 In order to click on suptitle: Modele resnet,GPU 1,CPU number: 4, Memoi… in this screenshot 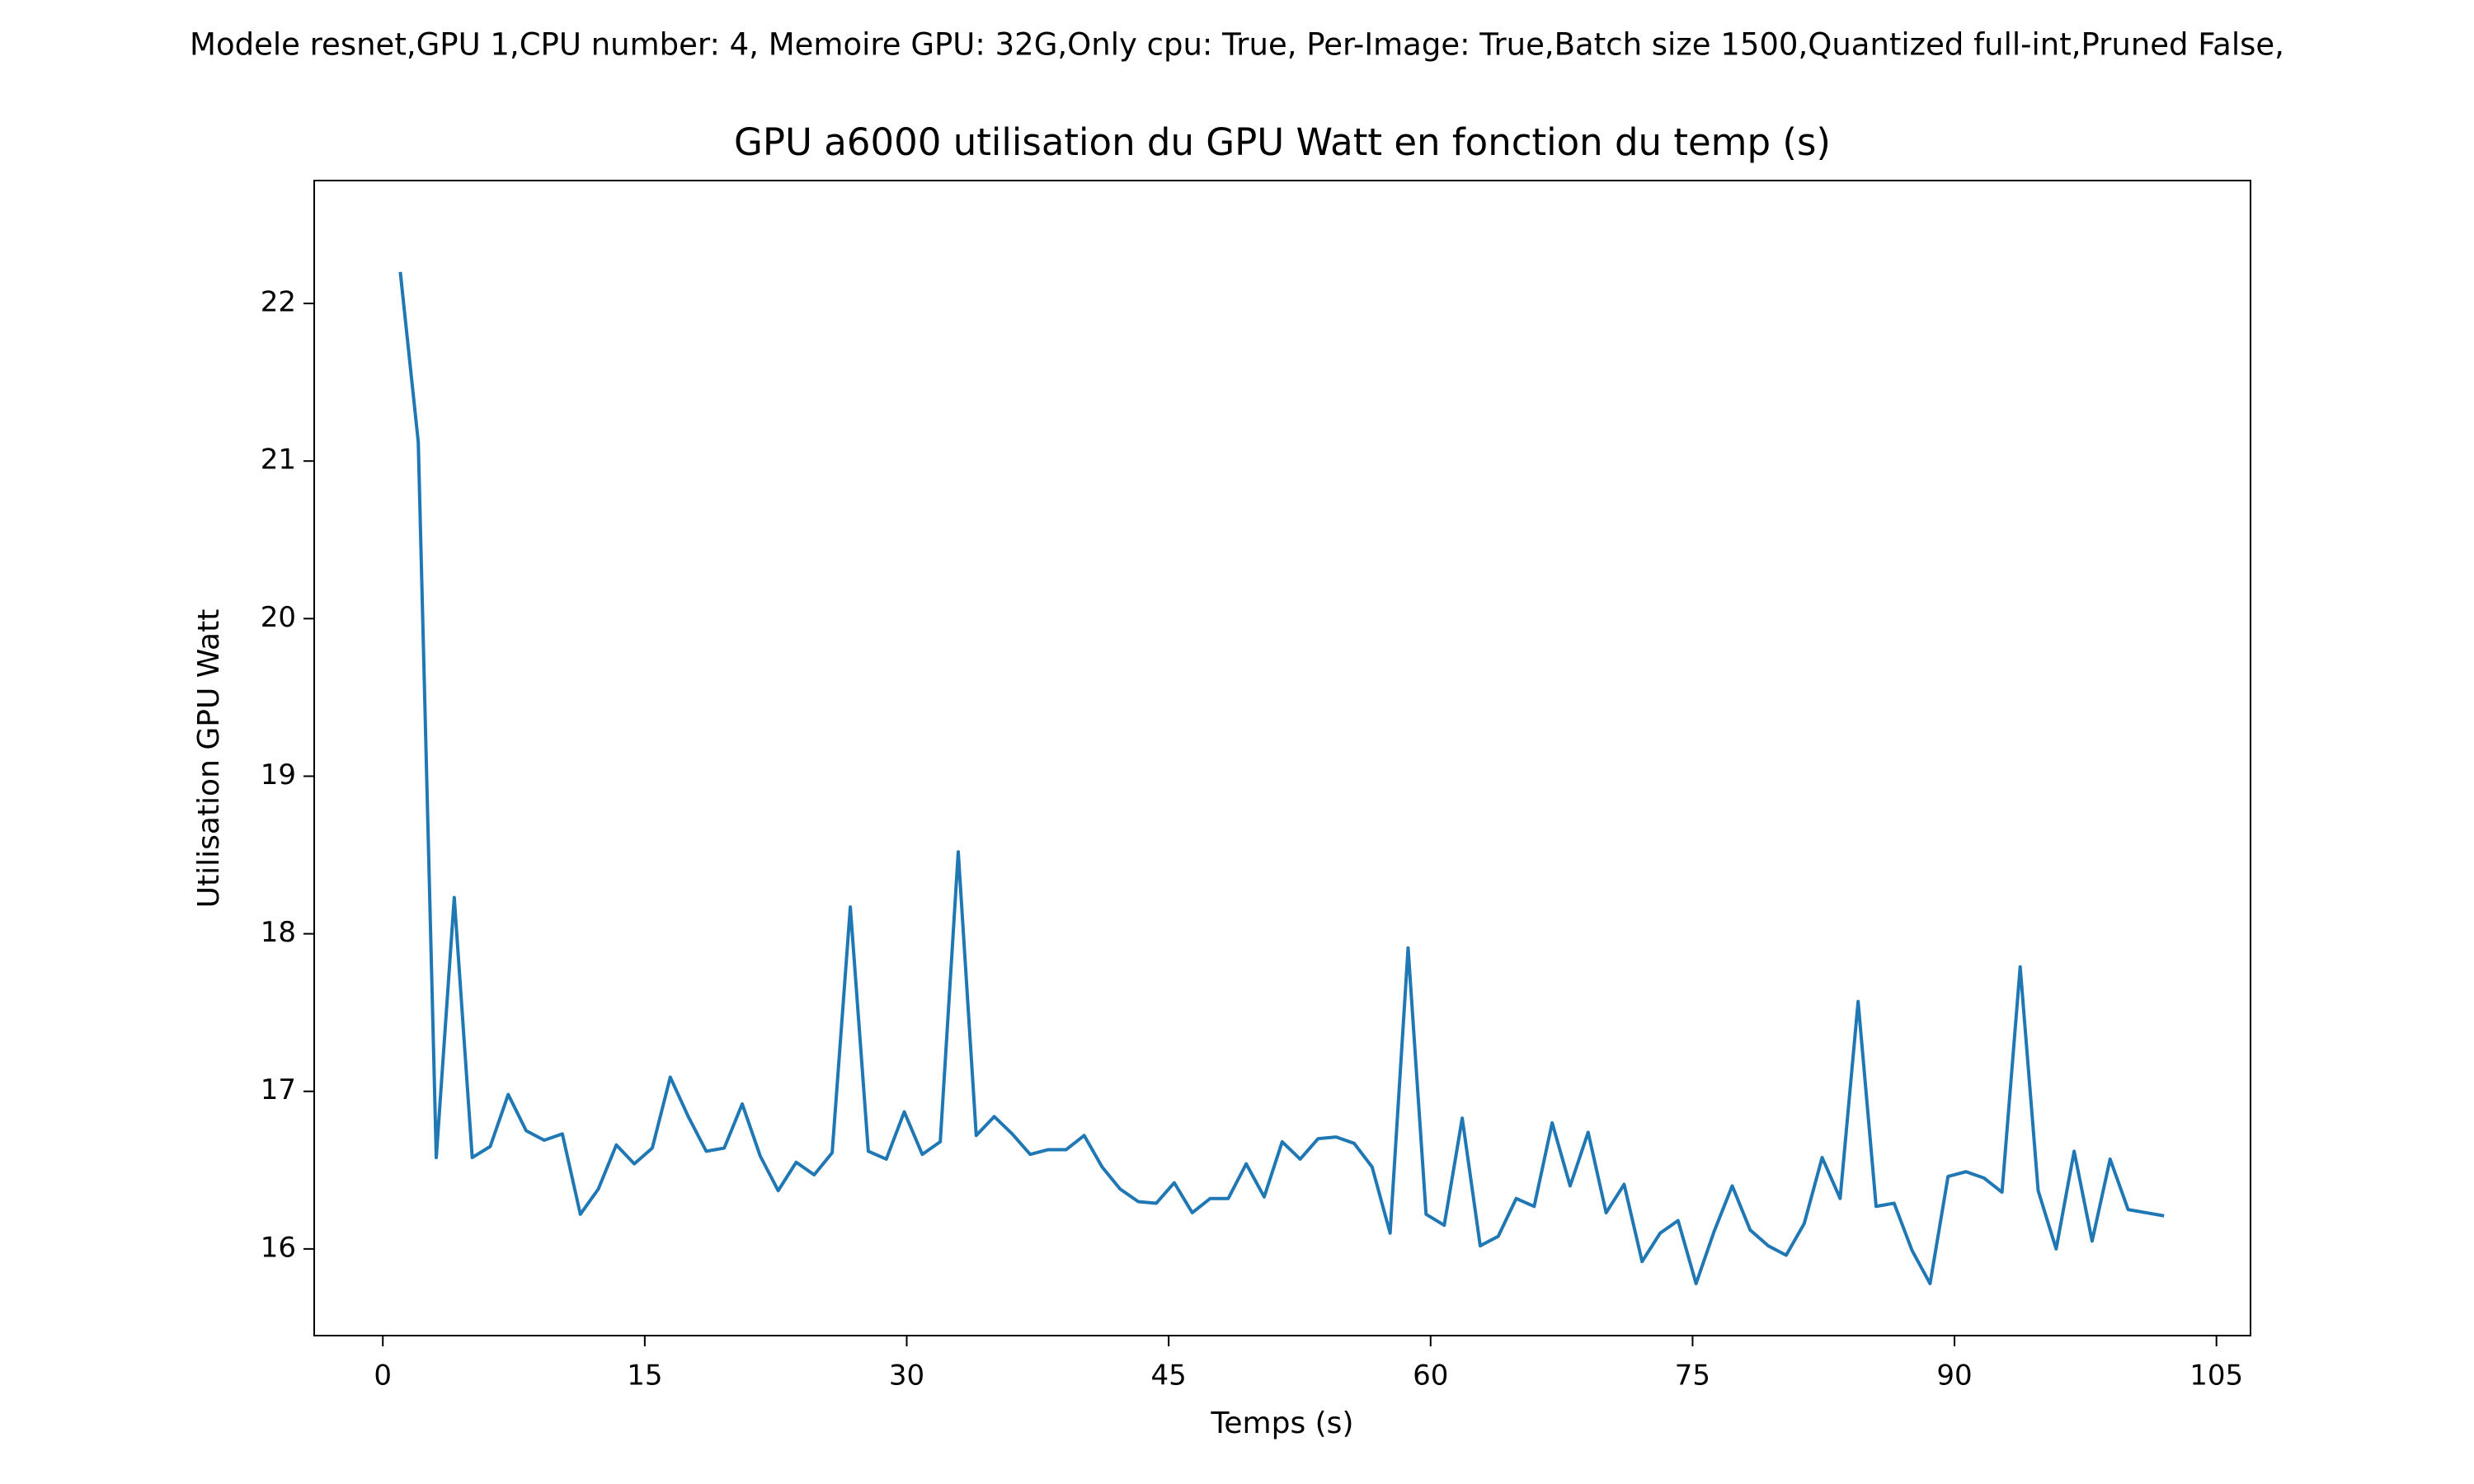, I will do `click(1237, 45)`.